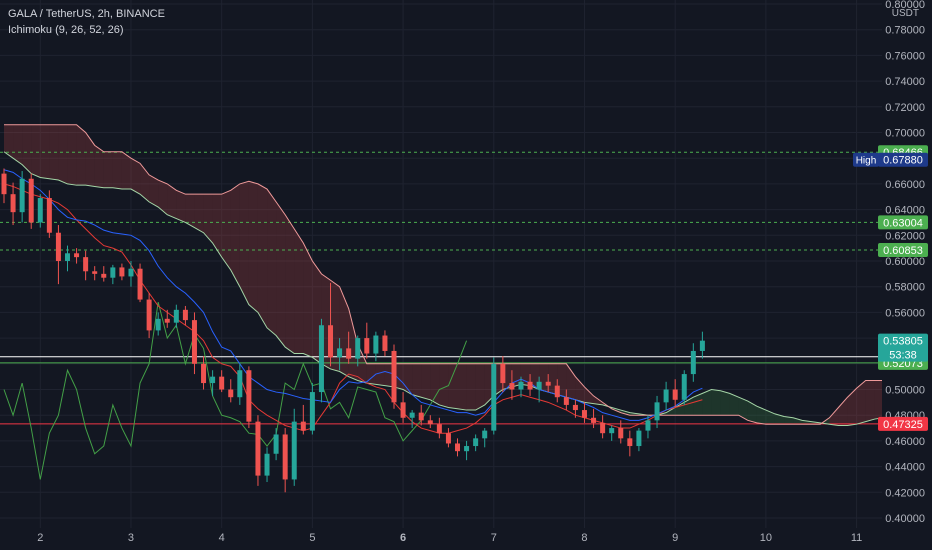 This screenshot has height=550, width=932. What do you see at coordinates (905, 108) in the screenshot?
I see `price-tick-label: 0.72000` at bounding box center [905, 108].